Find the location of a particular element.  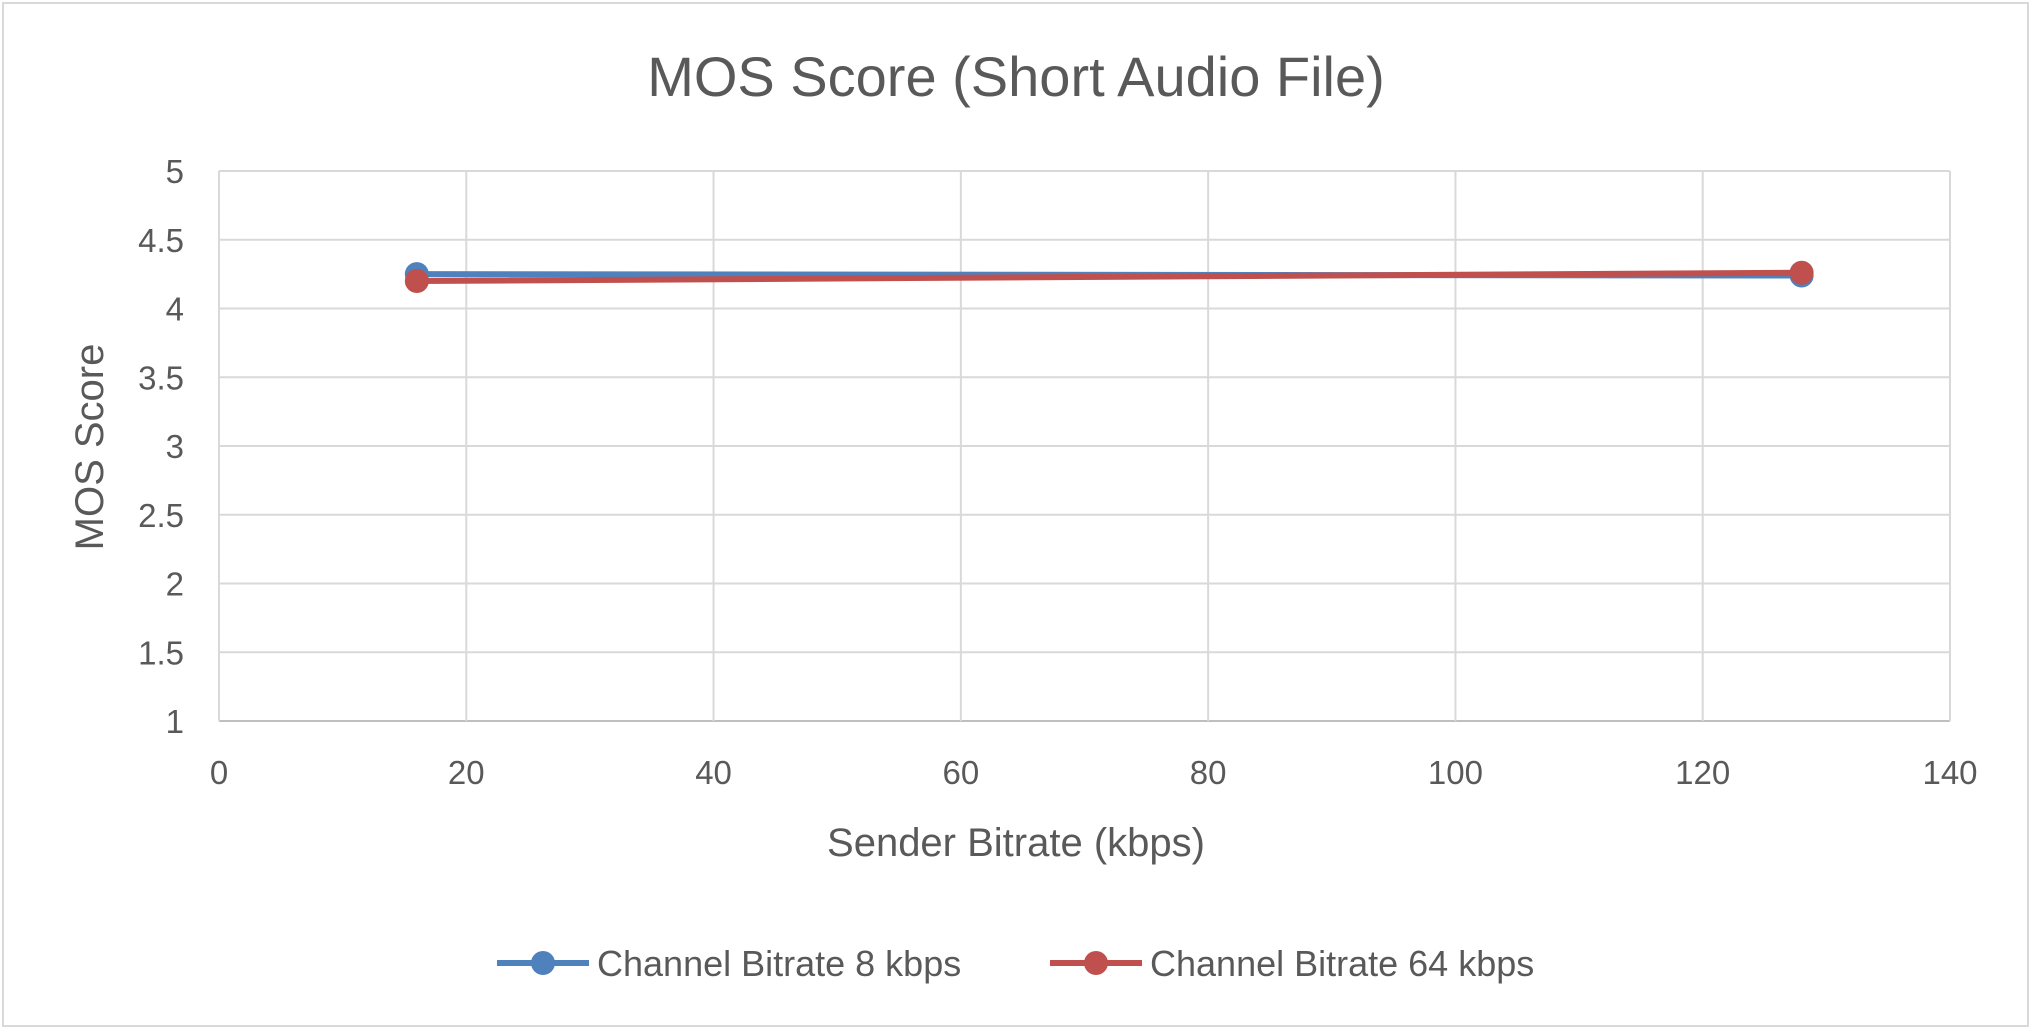

x-tick-label: 40 is located at coordinates (713, 772).